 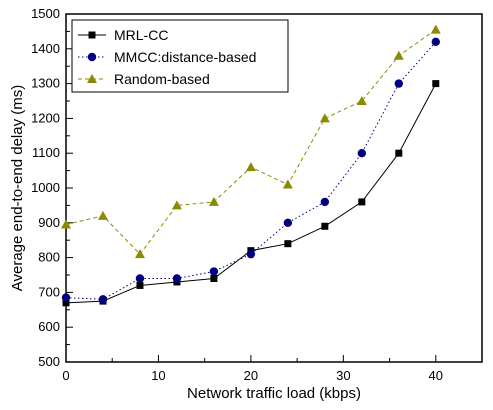 I want to click on legend: MRL-CC MMCC:distance-based Random-based, so click(x=180, y=56).